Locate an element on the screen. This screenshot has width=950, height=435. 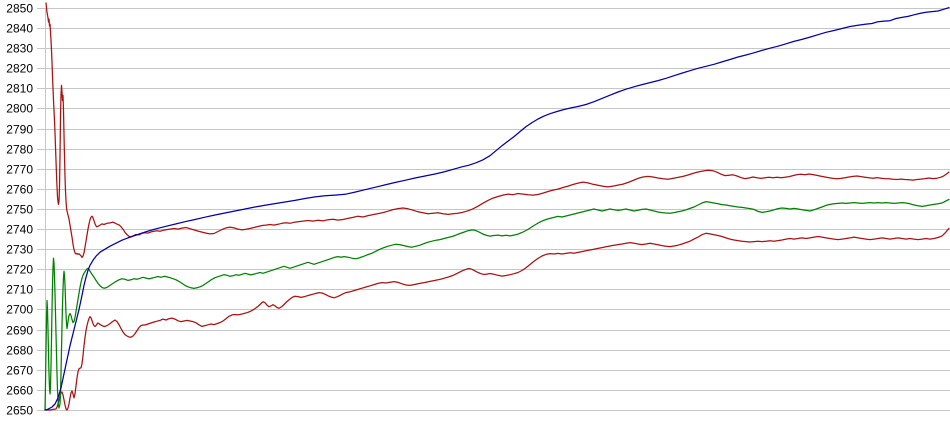
y-axis-label: 2850 is located at coordinates (19, 9).